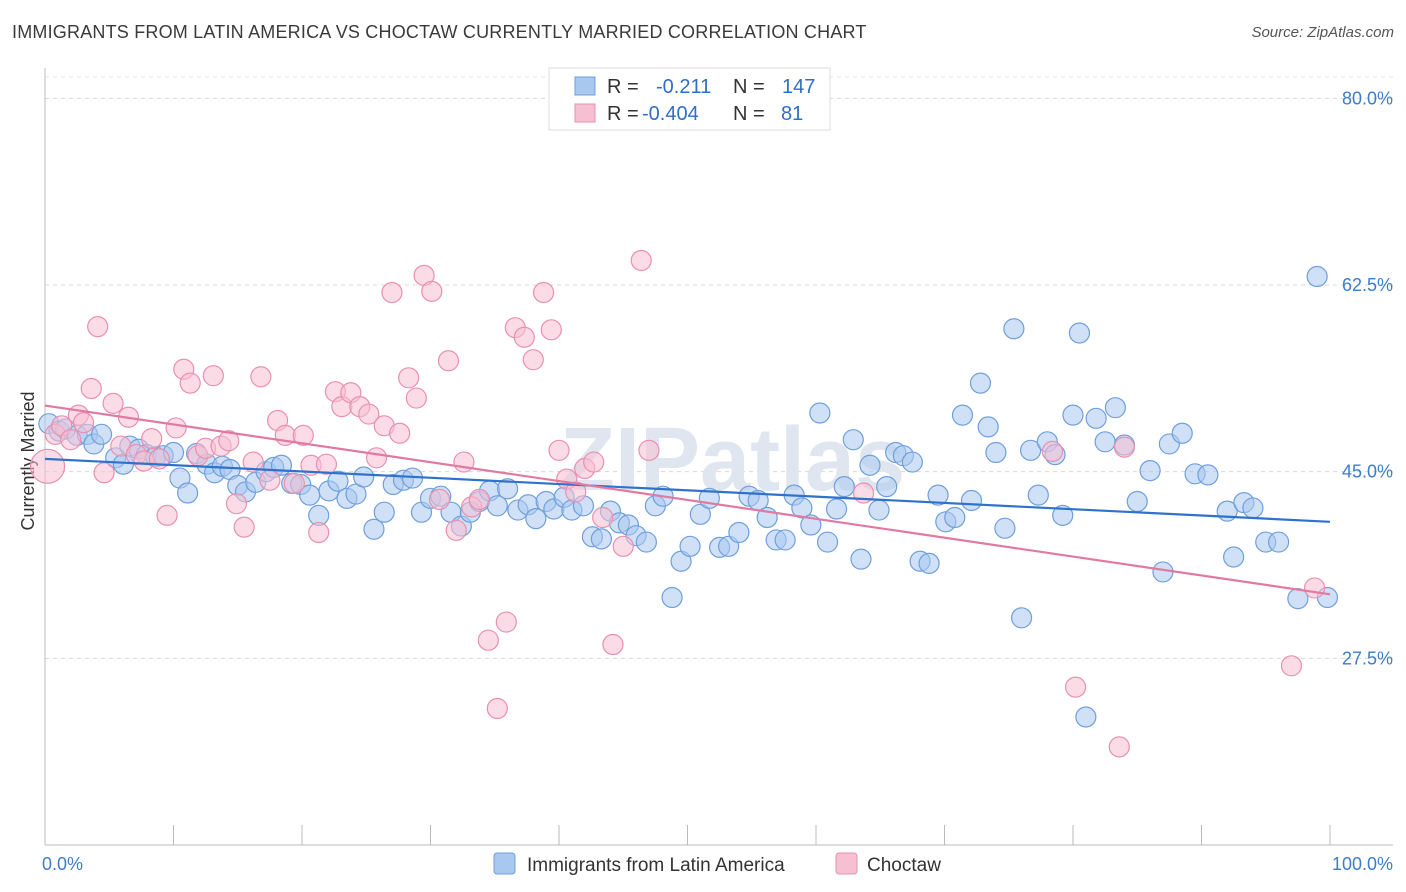 The width and height of the screenshot is (1406, 892). What do you see at coordinates (749, 87) in the screenshot?
I see `legend-n-label-1: N =` at bounding box center [749, 87].